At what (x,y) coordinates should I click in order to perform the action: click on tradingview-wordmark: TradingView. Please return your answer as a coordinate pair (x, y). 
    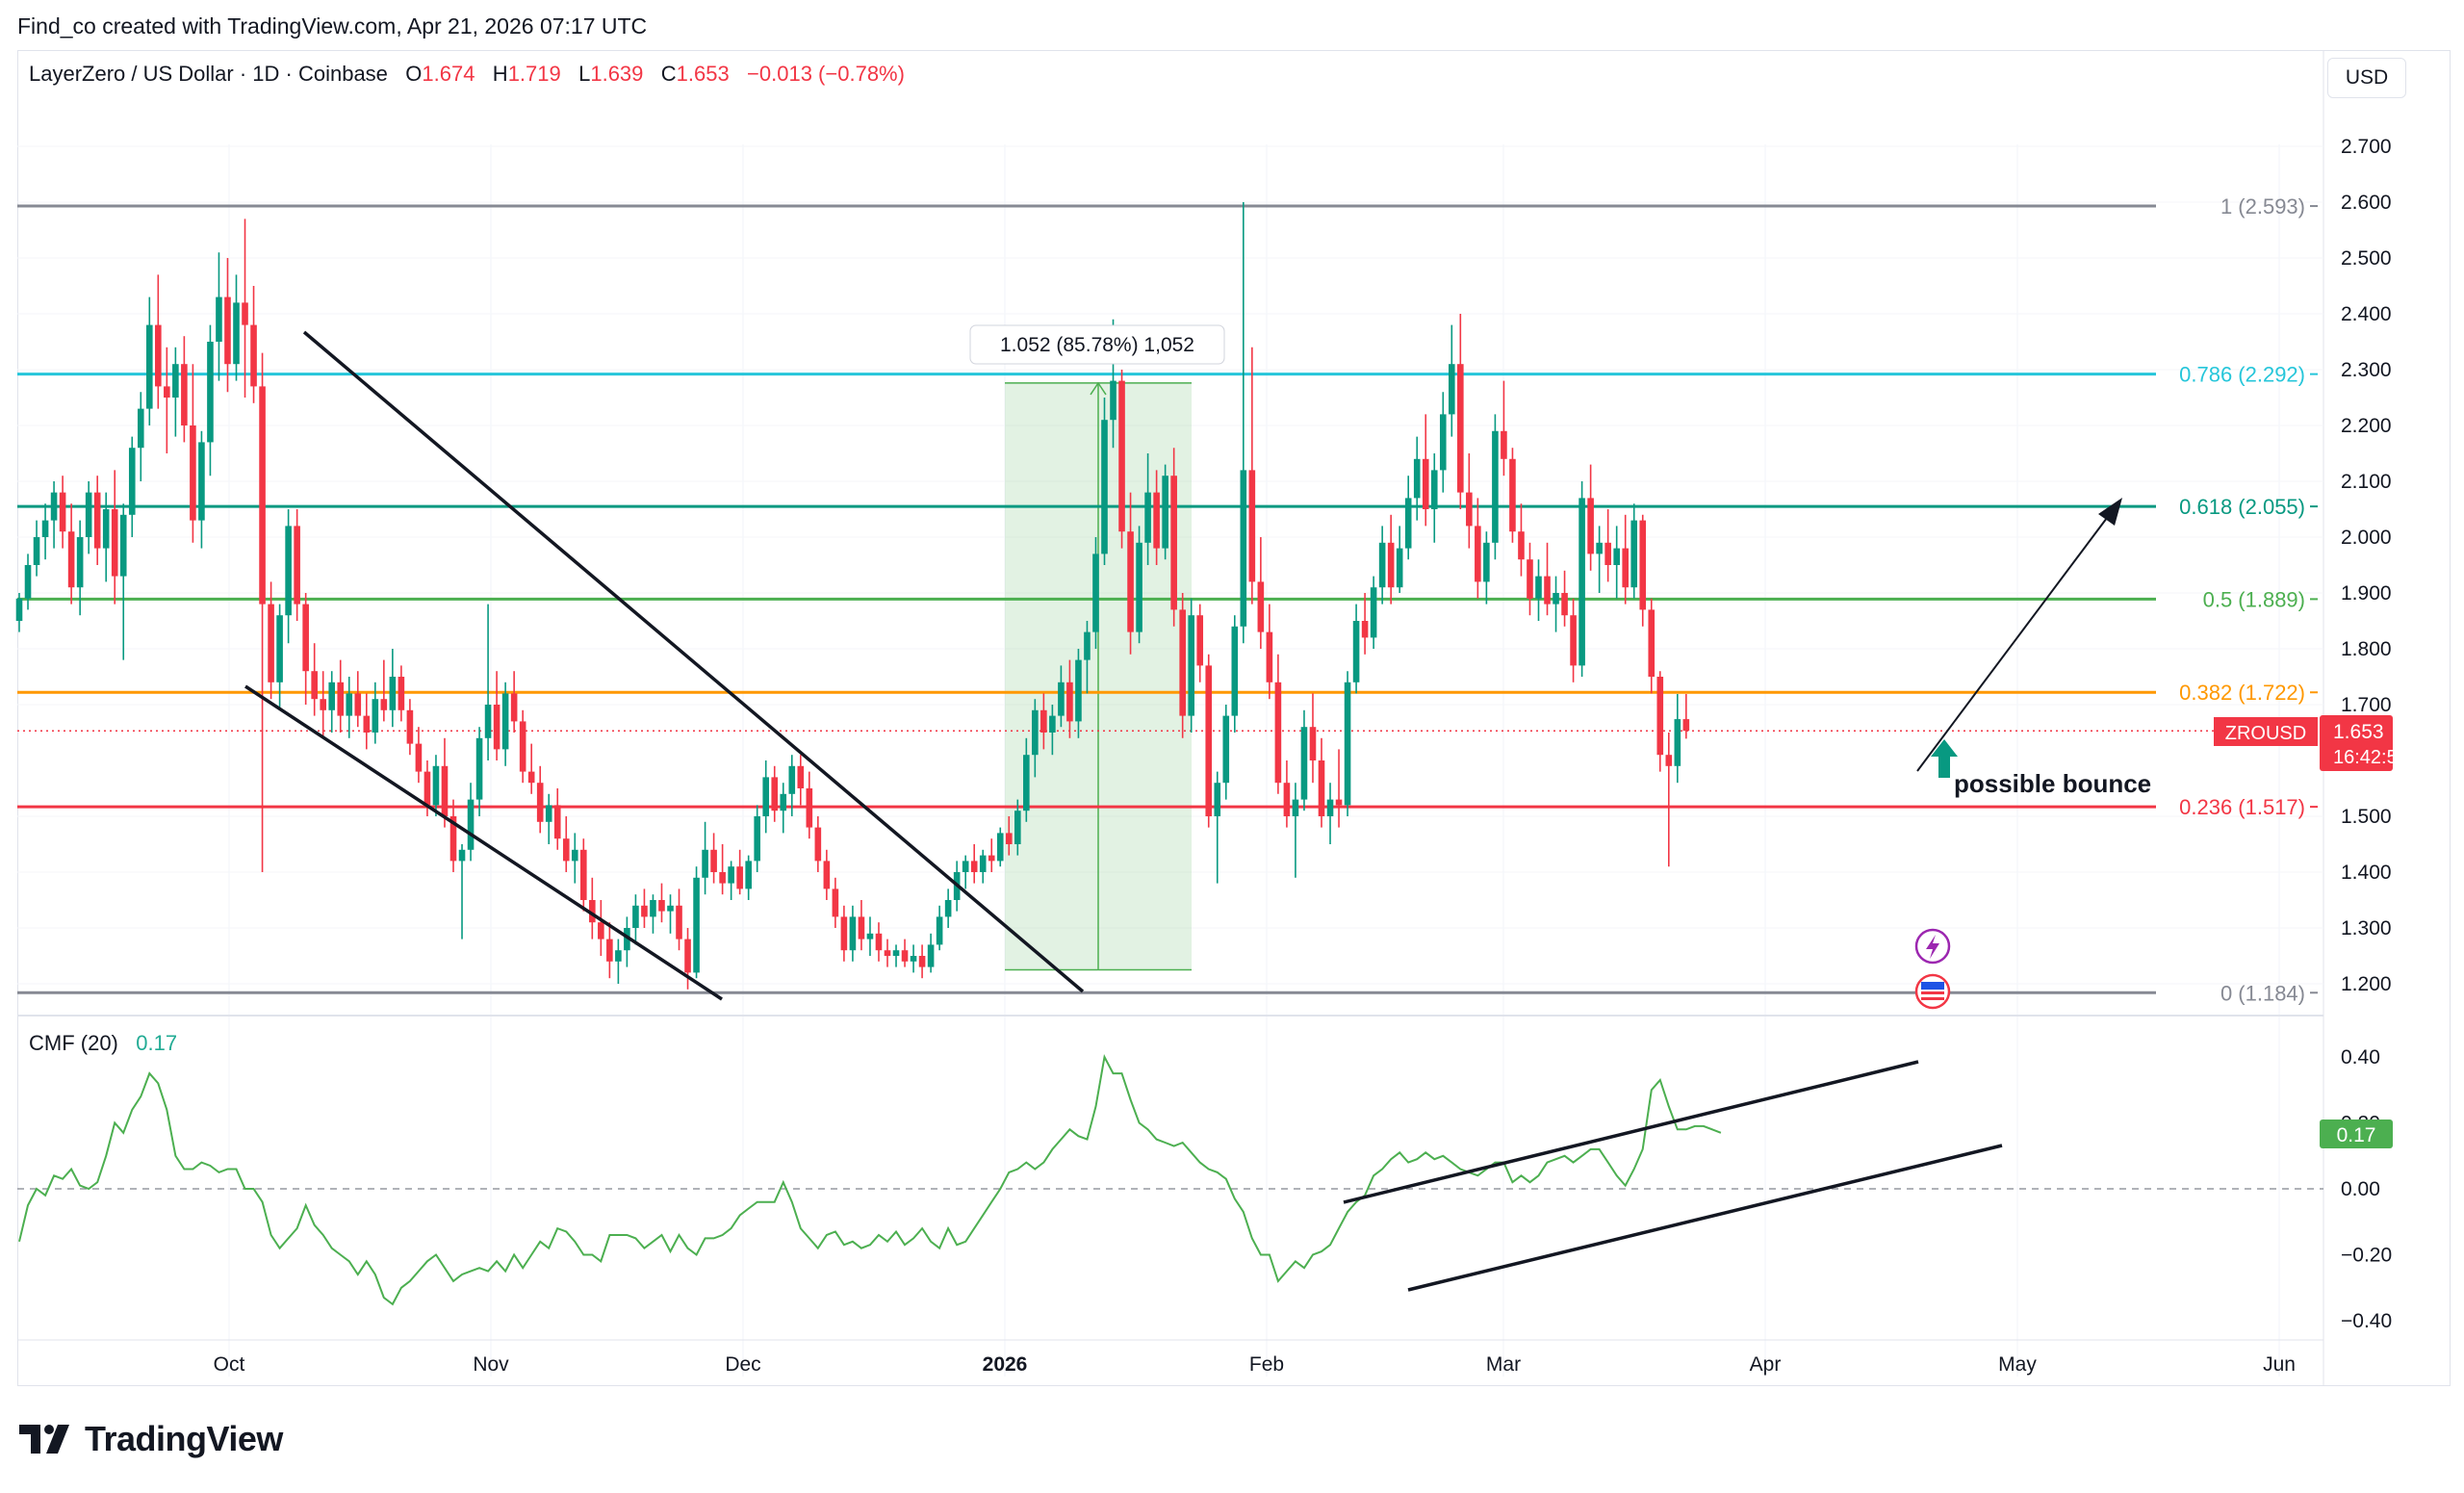
    Looking at the image, I should click on (184, 1438).